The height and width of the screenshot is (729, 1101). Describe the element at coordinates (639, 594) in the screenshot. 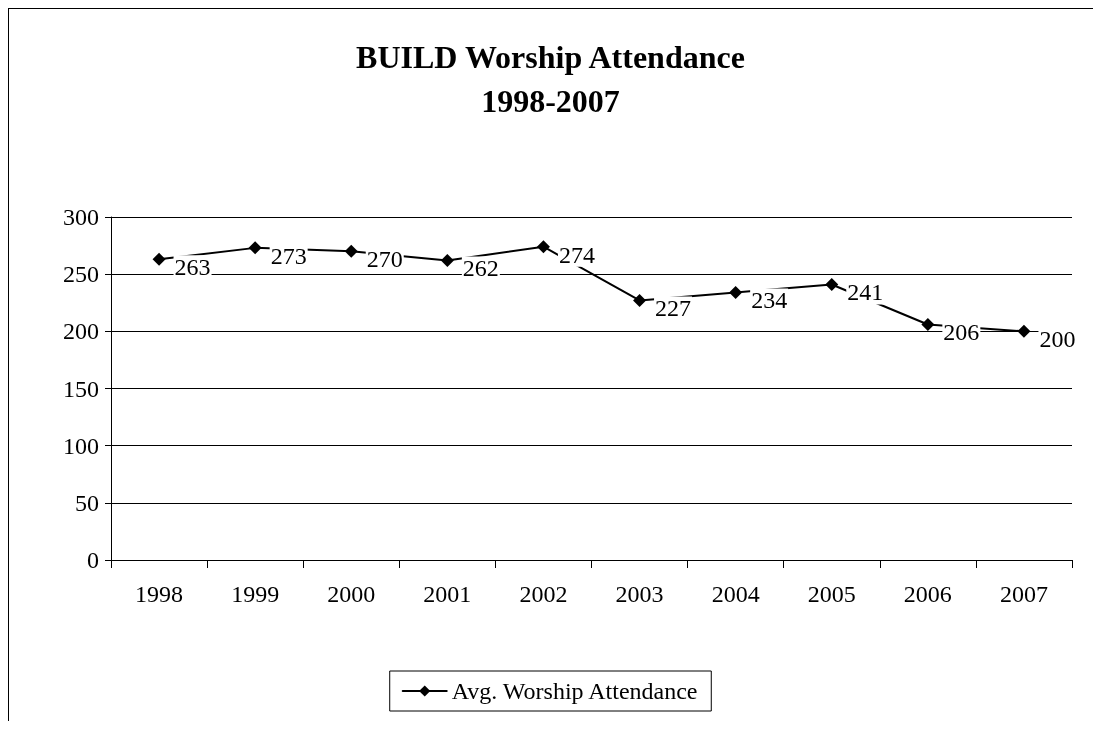

I see `x-tick-label: 2003` at that location.